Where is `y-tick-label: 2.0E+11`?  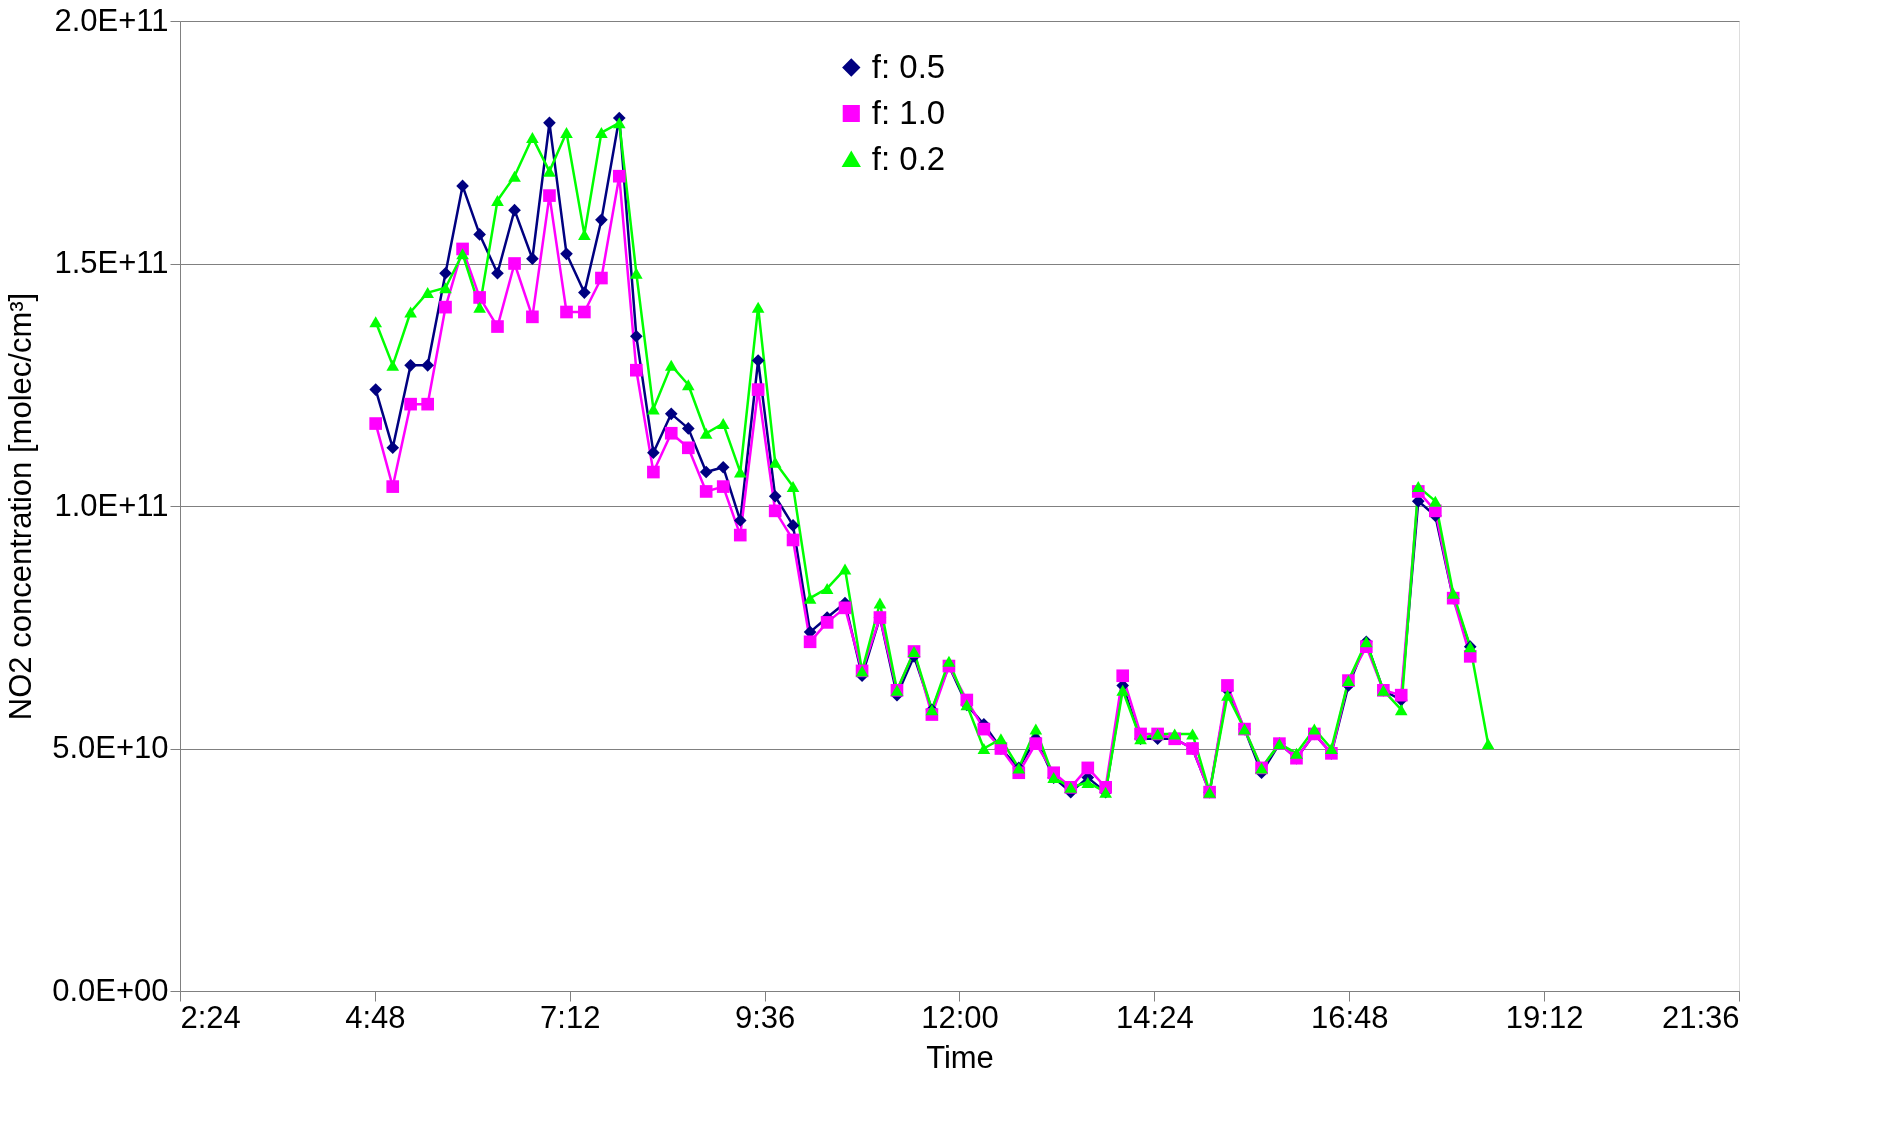
y-tick-label: 2.0E+11 is located at coordinates (111, 20).